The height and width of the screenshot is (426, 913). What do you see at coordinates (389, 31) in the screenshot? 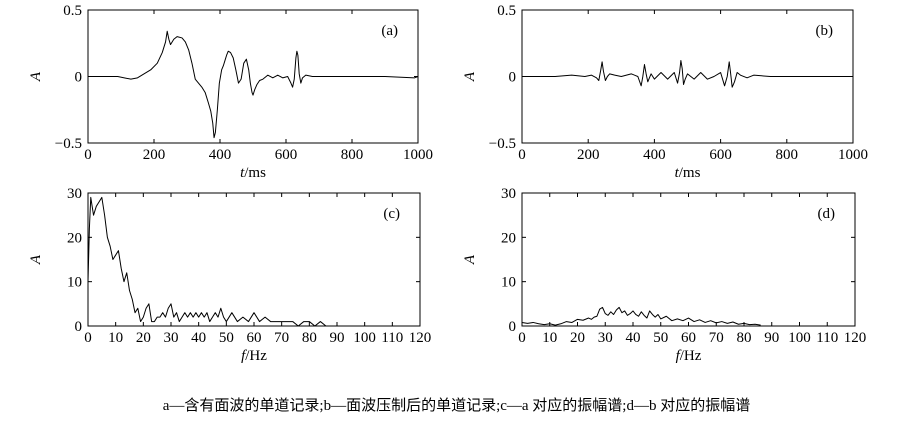
I see `panel-label: (a)` at bounding box center [389, 31].